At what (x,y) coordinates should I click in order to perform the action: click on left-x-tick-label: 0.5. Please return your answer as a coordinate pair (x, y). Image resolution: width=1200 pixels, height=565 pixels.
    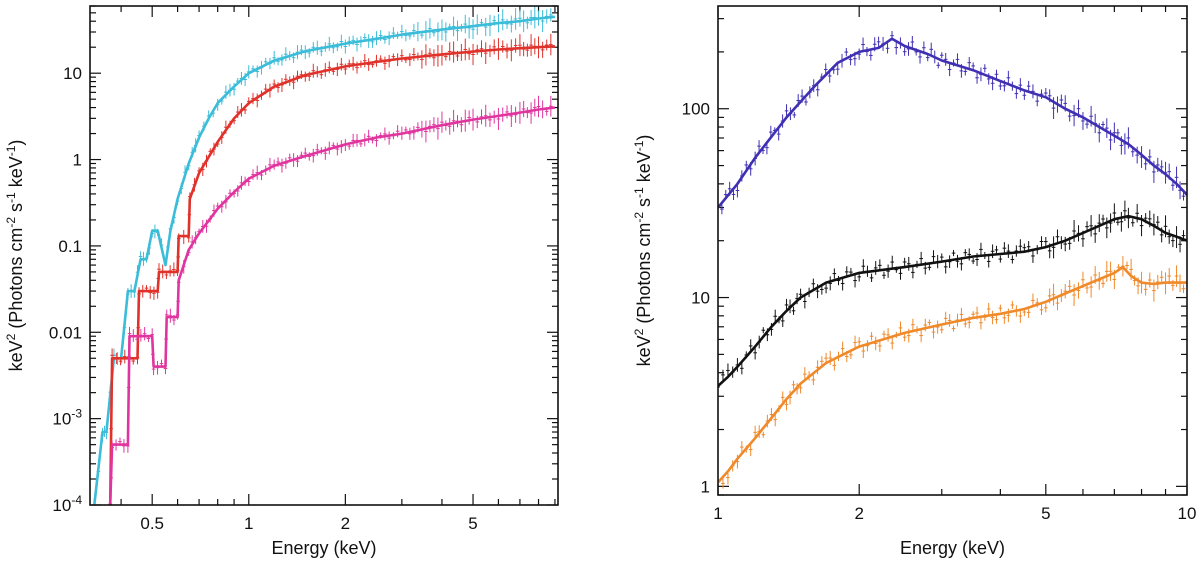
    Looking at the image, I should click on (152, 523).